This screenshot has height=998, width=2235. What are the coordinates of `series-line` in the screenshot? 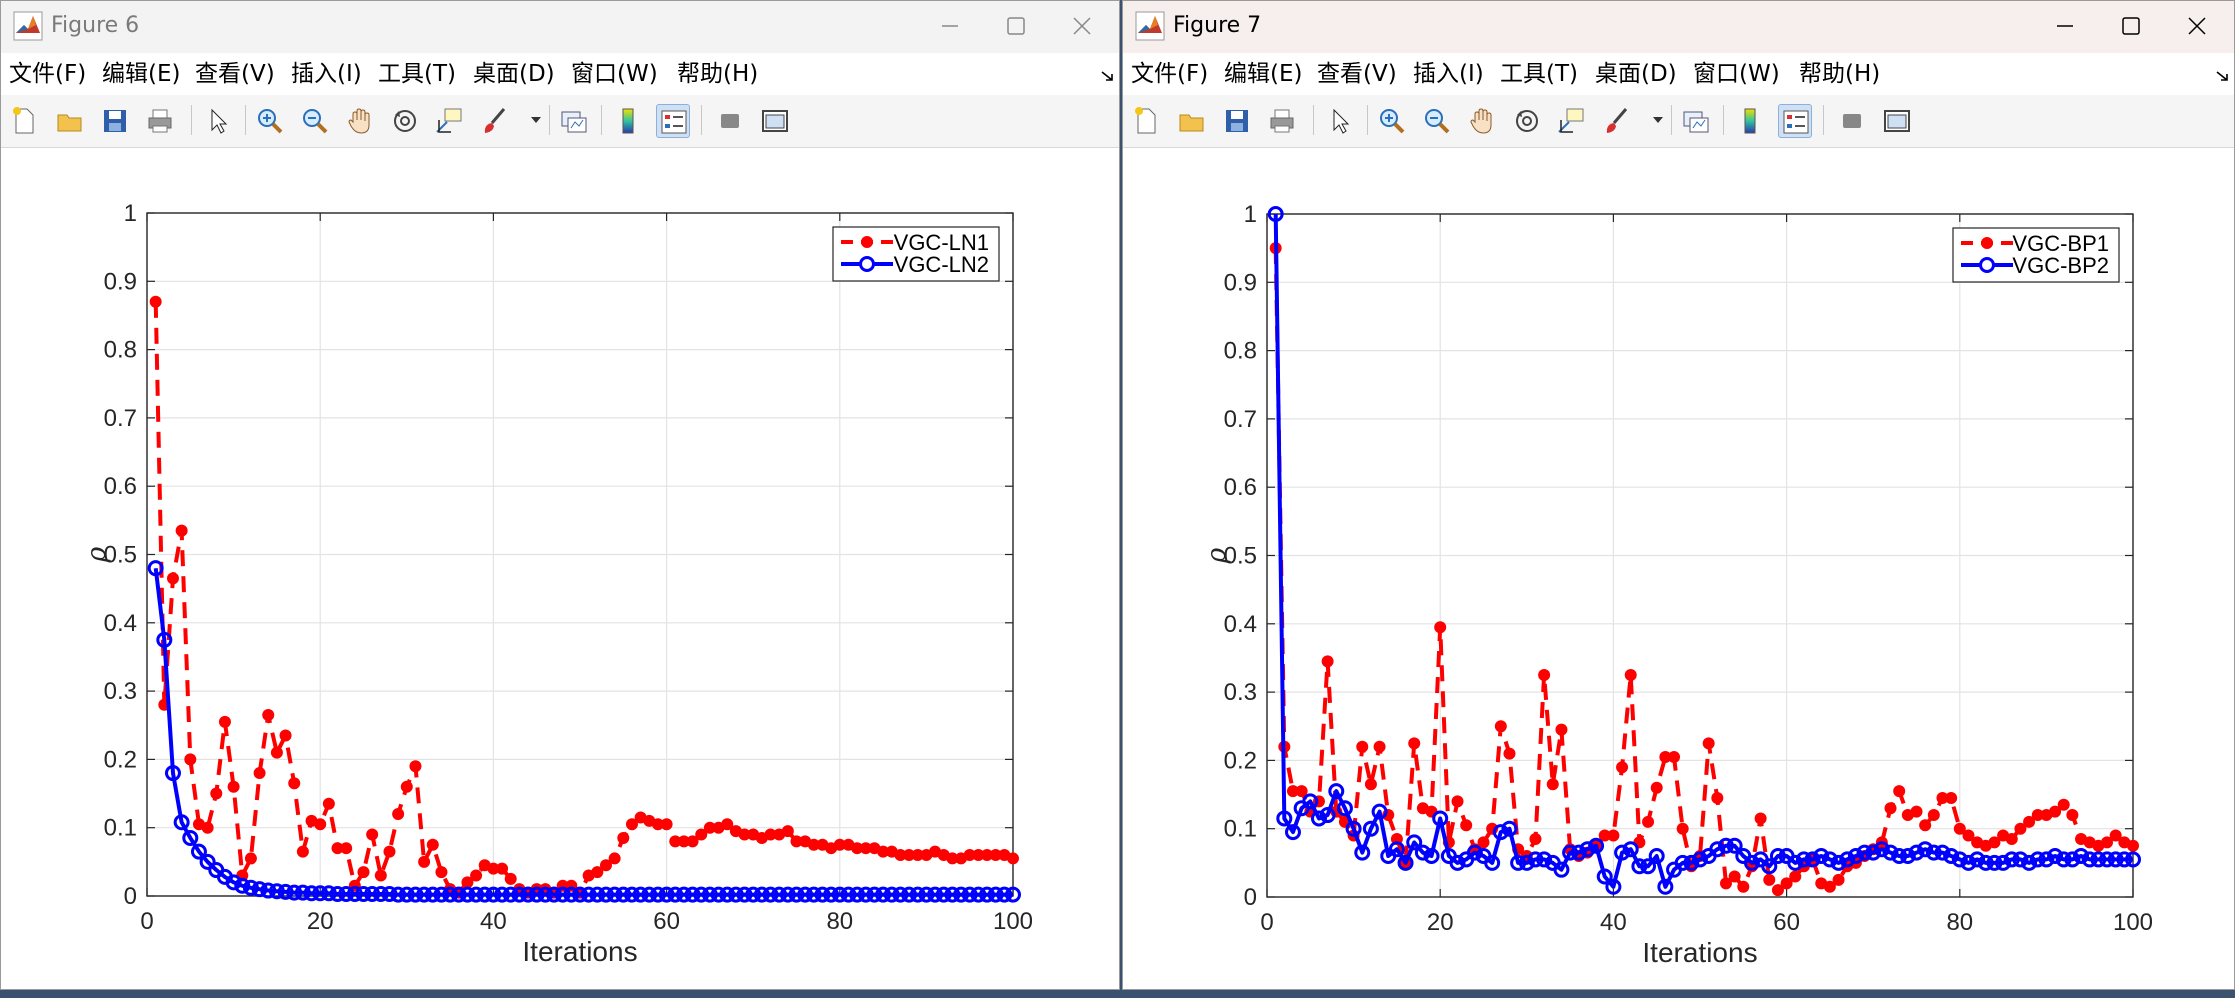 It's located at (583, 732).